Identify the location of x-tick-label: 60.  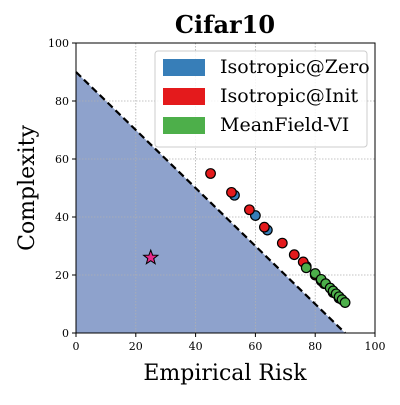
(255, 346).